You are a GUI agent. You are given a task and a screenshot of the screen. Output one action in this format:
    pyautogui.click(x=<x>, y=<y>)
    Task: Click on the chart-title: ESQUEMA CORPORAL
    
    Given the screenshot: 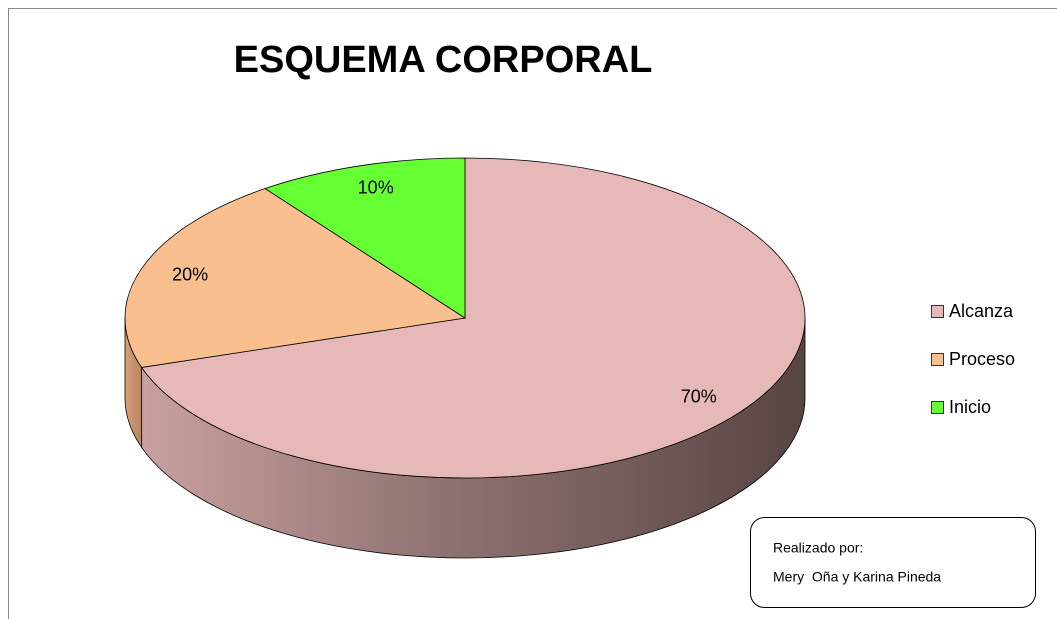 What is the action you would take?
    pyautogui.click(x=443, y=60)
    